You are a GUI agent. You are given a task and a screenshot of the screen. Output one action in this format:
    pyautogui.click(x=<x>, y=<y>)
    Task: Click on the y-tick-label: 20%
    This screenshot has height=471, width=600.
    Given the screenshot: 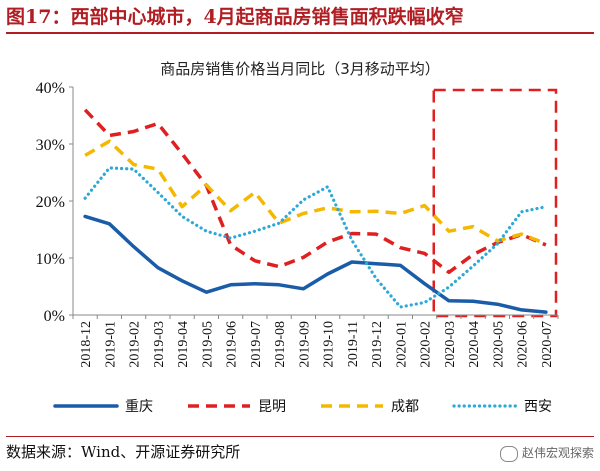 What is the action you would take?
    pyautogui.click(x=50, y=202)
    